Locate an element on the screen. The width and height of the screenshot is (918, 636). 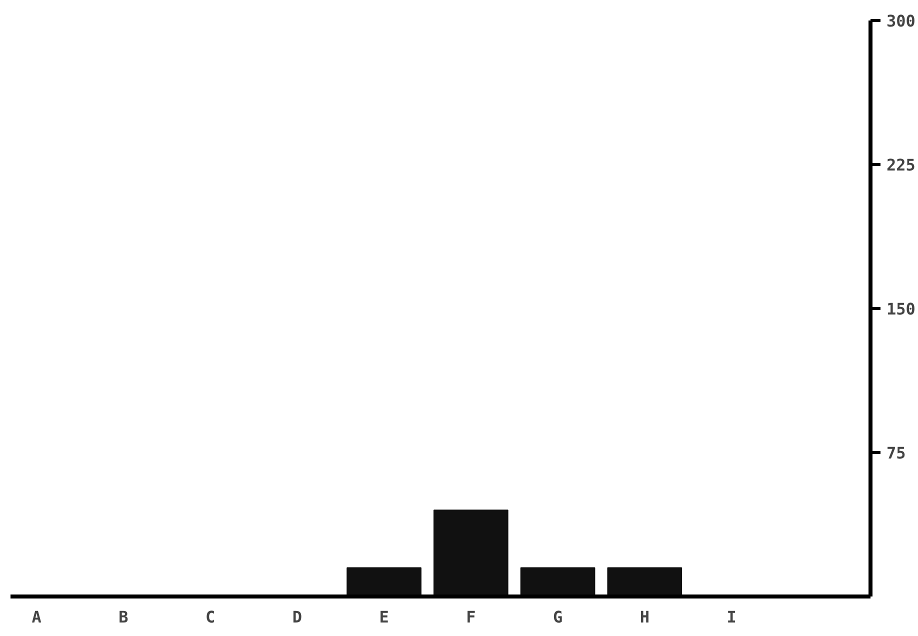
x-tick-label: G is located at coordinates (557, 617).